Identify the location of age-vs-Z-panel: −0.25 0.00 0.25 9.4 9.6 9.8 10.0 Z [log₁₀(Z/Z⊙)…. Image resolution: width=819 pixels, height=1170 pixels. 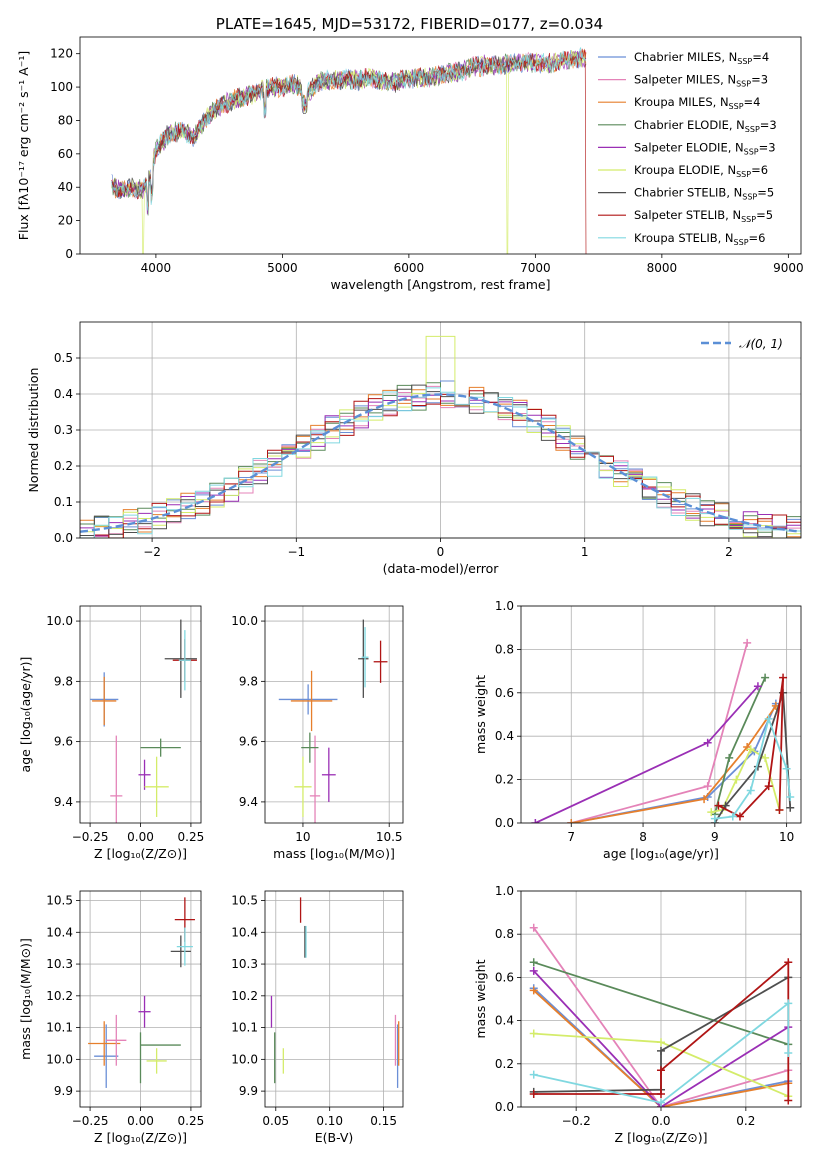
(111, 733).